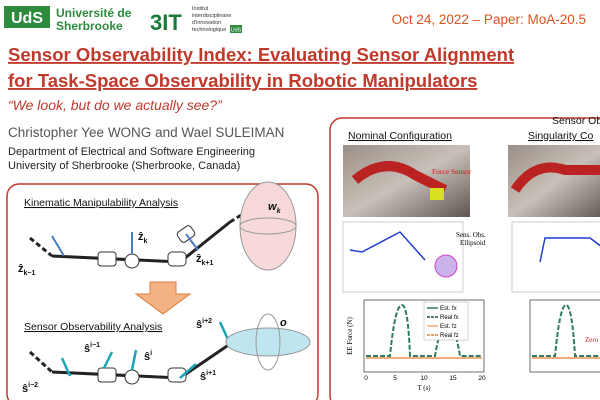 The height and width of the screenshot is (400, 600). Describe the element at coordinates (395, 378) in the screenshot. I see `x-tick: 5` at that location.